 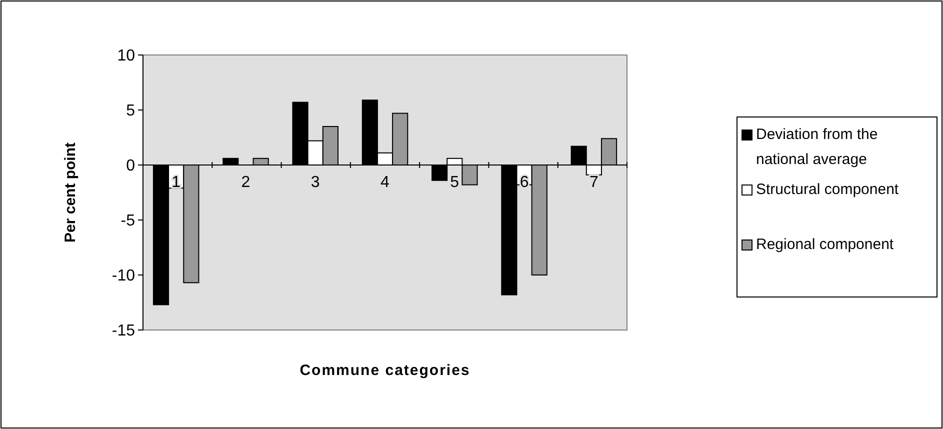 I want to click on y-tick-label: 5, so click(x=131, y=111).